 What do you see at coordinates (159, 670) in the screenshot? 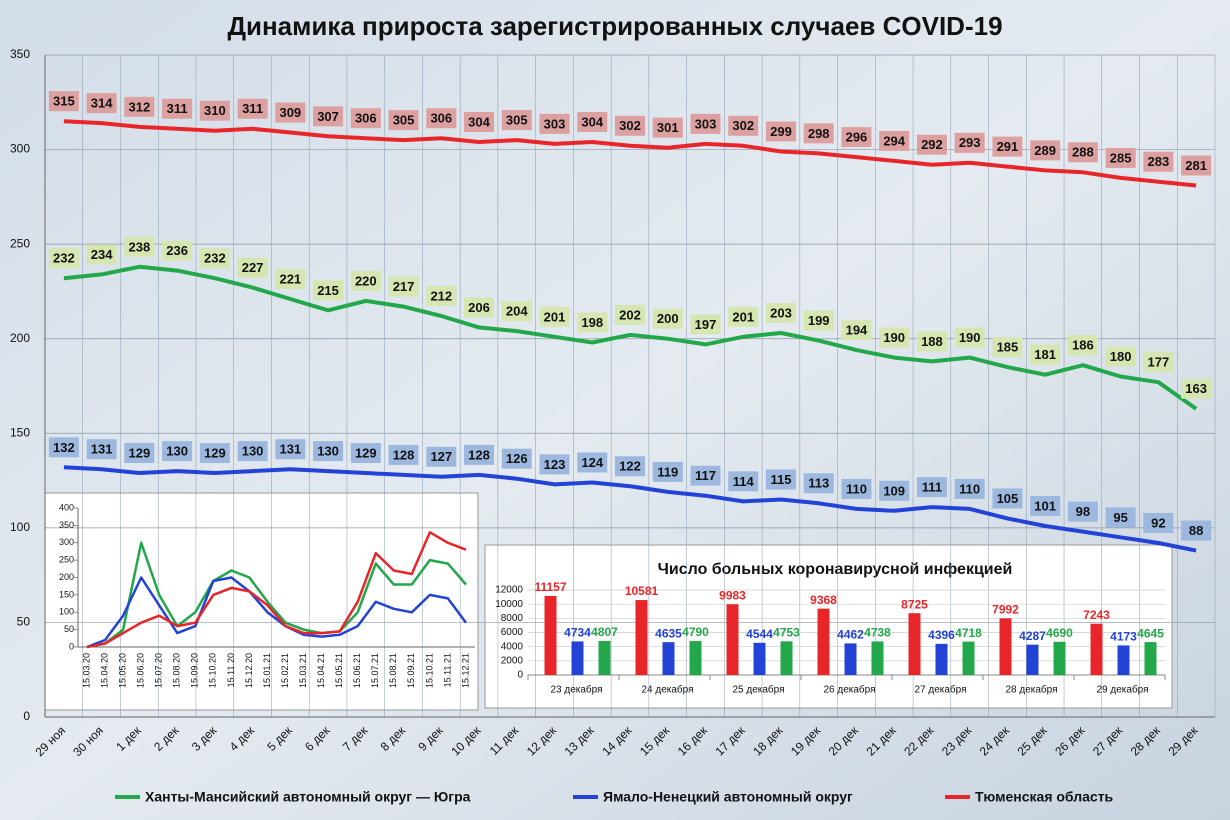
I see `x-tick-label: 15.07.20` at bounding box center [159, 670].